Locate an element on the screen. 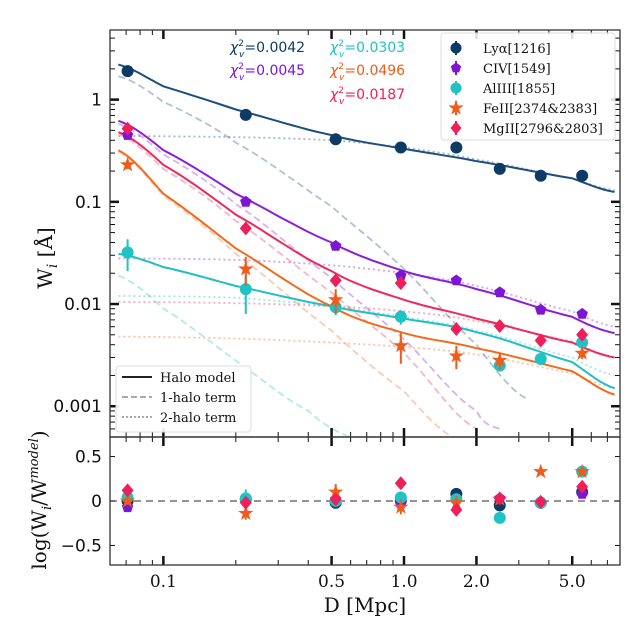 The height and width of the screenshot is (629, 629). residual-y-tick-label: 0 is located at coordinates (96, 502).